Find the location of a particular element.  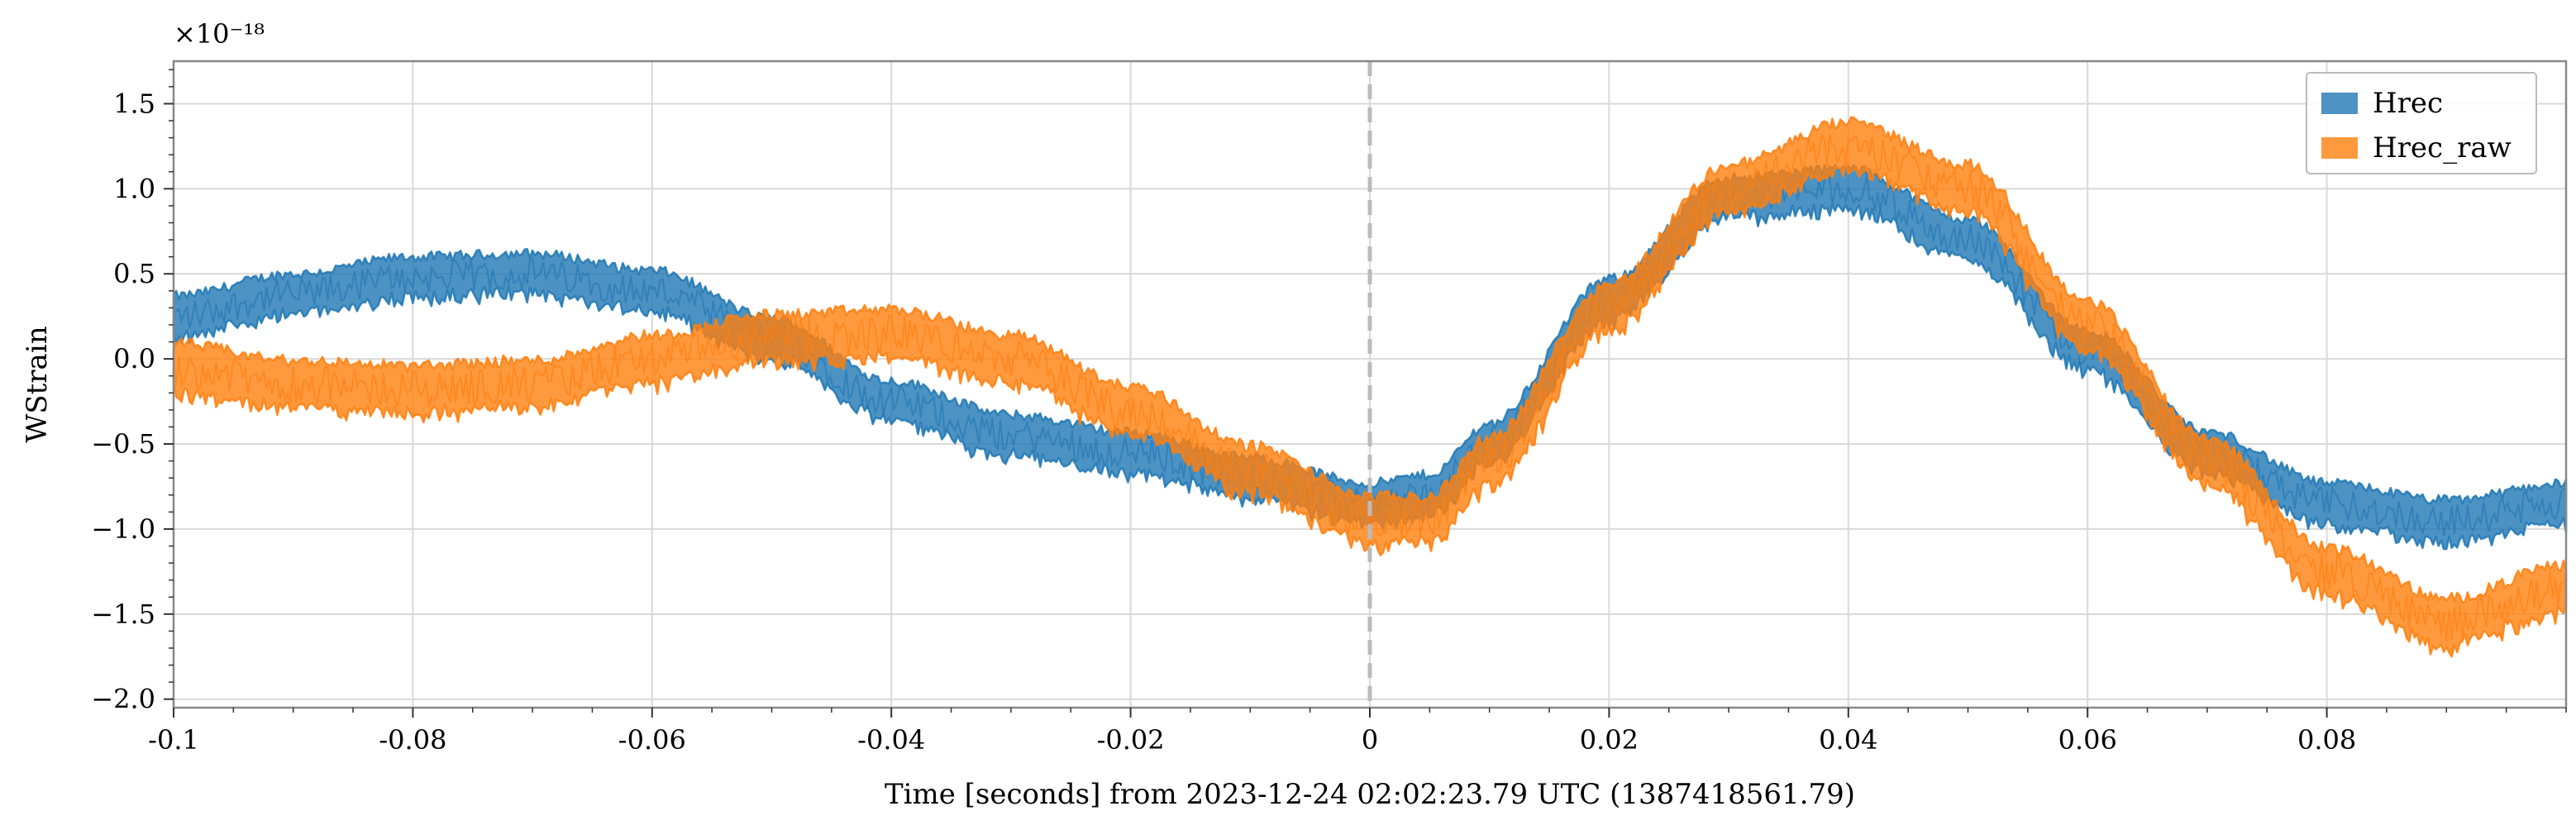

legend-label: Hrec is located at coordinates (2408, 104).